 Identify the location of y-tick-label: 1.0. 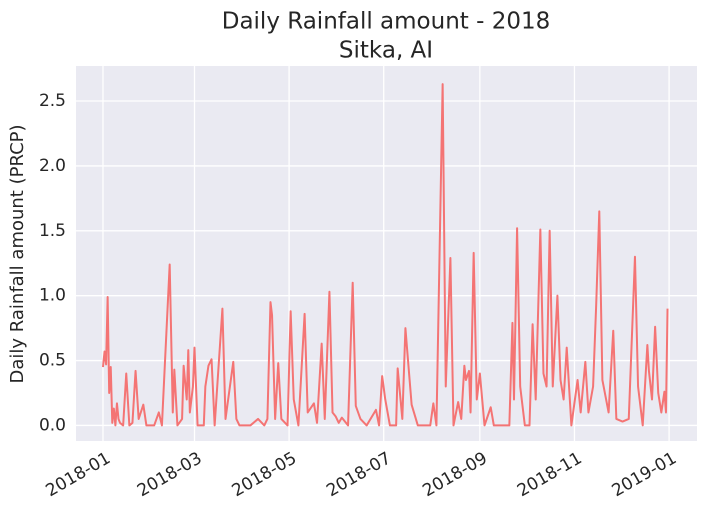
(52, 296).